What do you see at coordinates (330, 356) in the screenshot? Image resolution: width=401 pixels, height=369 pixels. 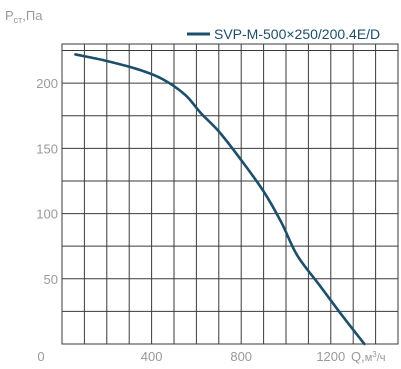 I see `x-tick-label: 1200` at bounding box center [330, 356].